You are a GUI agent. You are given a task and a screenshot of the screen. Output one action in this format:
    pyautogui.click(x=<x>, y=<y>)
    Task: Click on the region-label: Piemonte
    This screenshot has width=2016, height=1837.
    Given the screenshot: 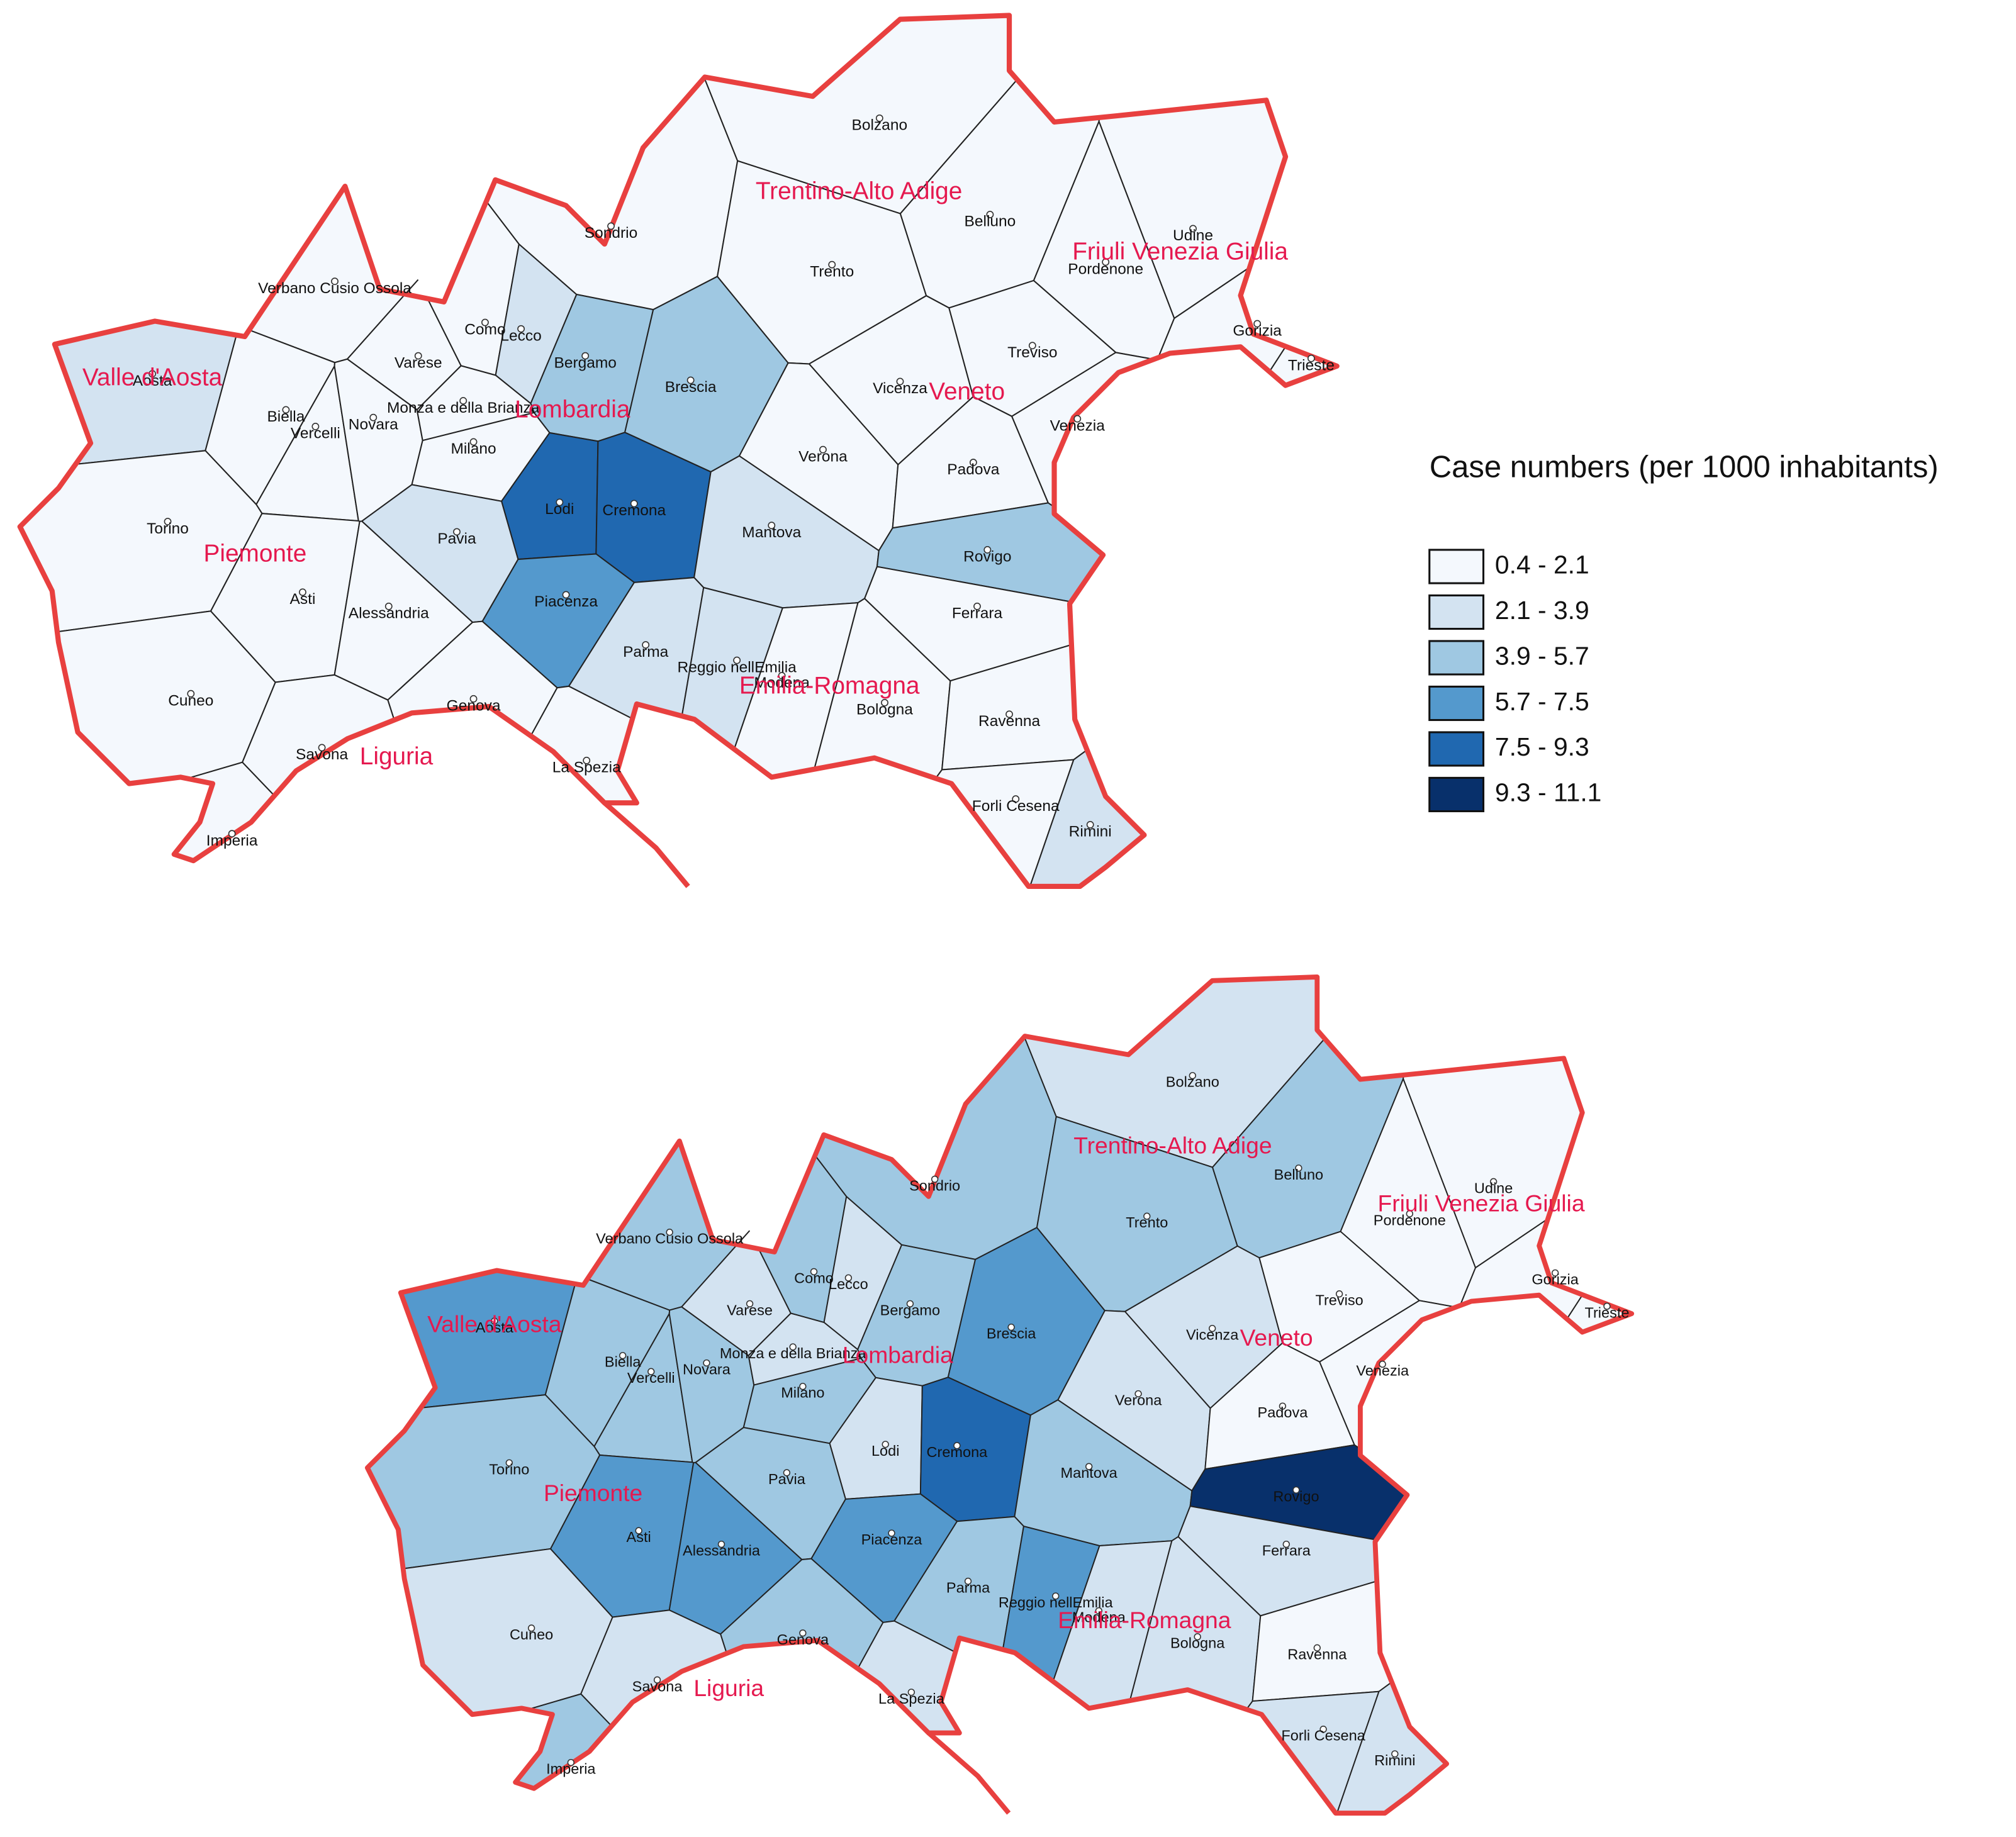 What is the action you would take?
    pyautogui.click(x=593, y=1493)
    